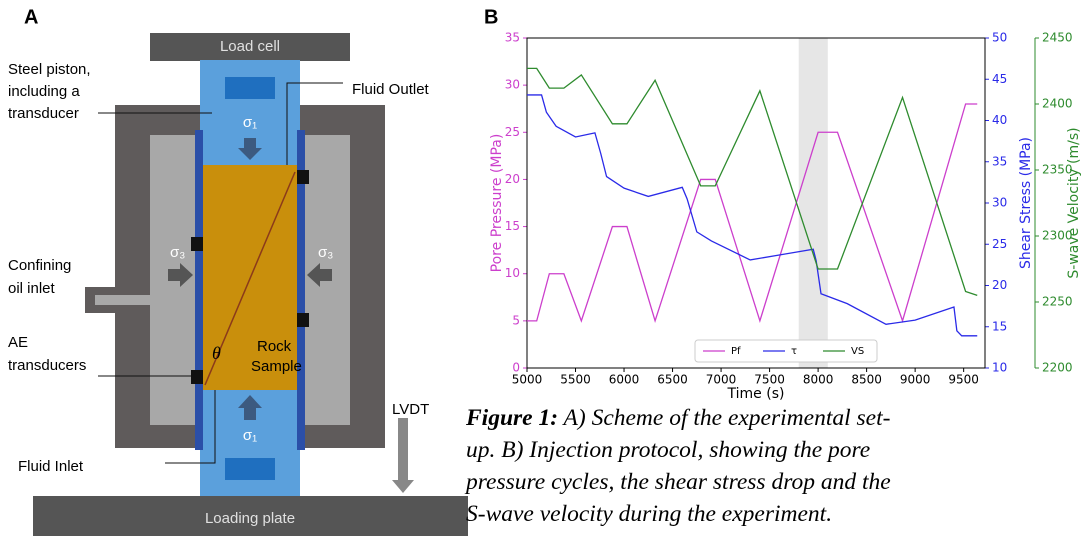 The image size is (1083, 536). I want to click on y-tick-label: 40, so click(999, 120).